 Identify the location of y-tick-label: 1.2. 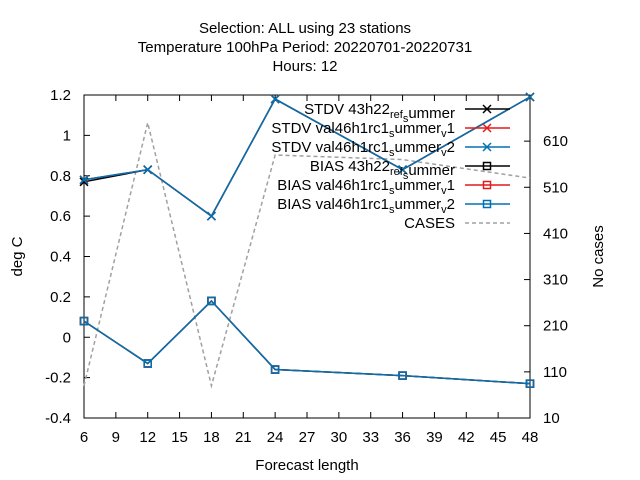
(60, 95).